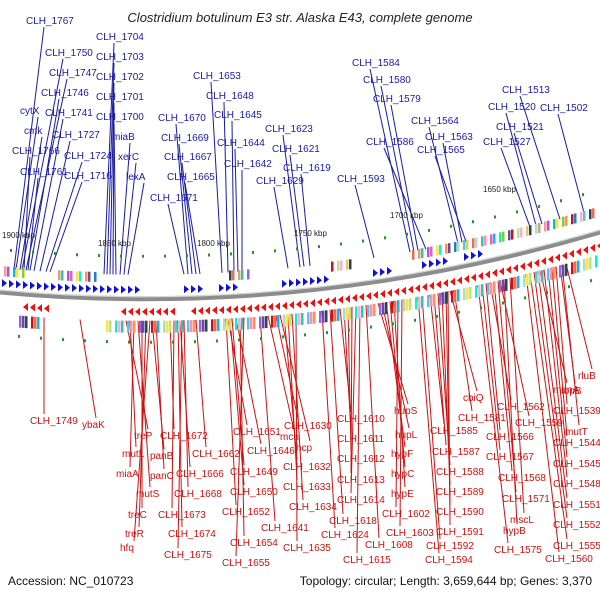 The width and height of the screenshot is (600, 600). What do you see at coordinates (280, 181) in the screenshot?
I see `forward-gene-label: CLH_1629` at bounding box center [280, 181].